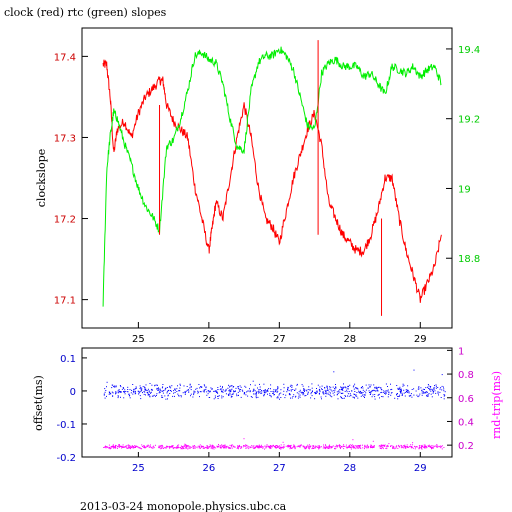 The height and width of the screenshot is (512, 512). I want to click on bottom-y-left-tick-label: 0, so click(73, 392).